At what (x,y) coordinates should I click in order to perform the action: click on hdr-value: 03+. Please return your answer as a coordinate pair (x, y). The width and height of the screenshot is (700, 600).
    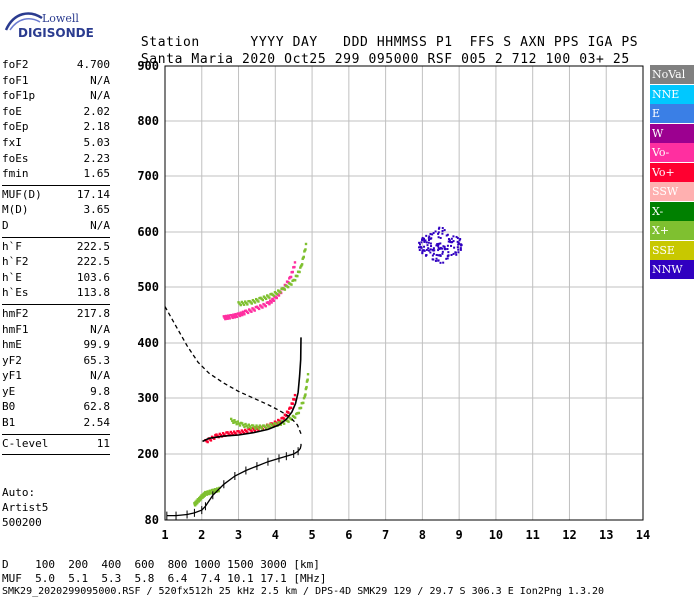
    Looking at the image, I should click on (592, 59).